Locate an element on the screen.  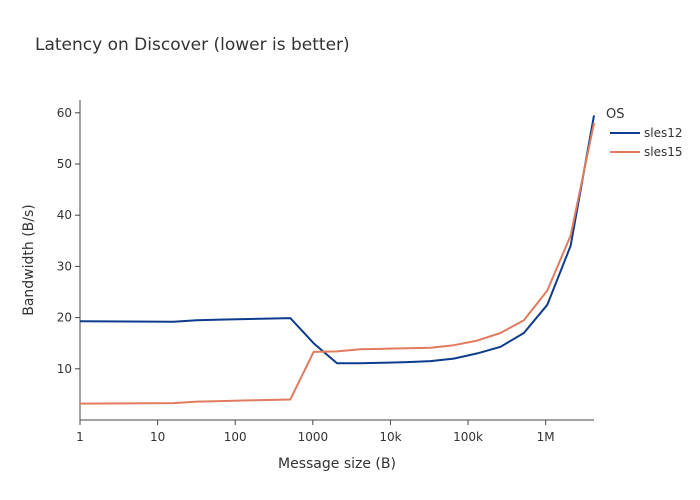
legend: OS sles12 sles15 is located at coordinates (644, 133).